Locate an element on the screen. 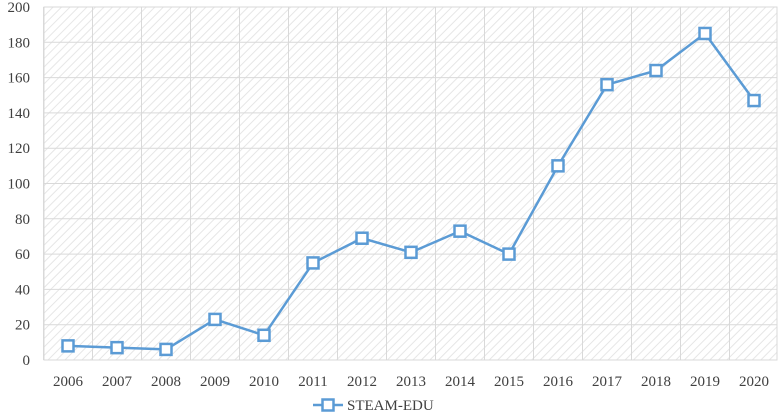  x-tick-label: 2014 is located at coordinates (460, 382).